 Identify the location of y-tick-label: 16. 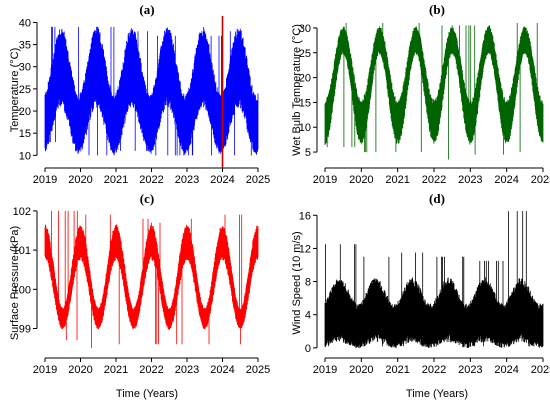
(305, 216).